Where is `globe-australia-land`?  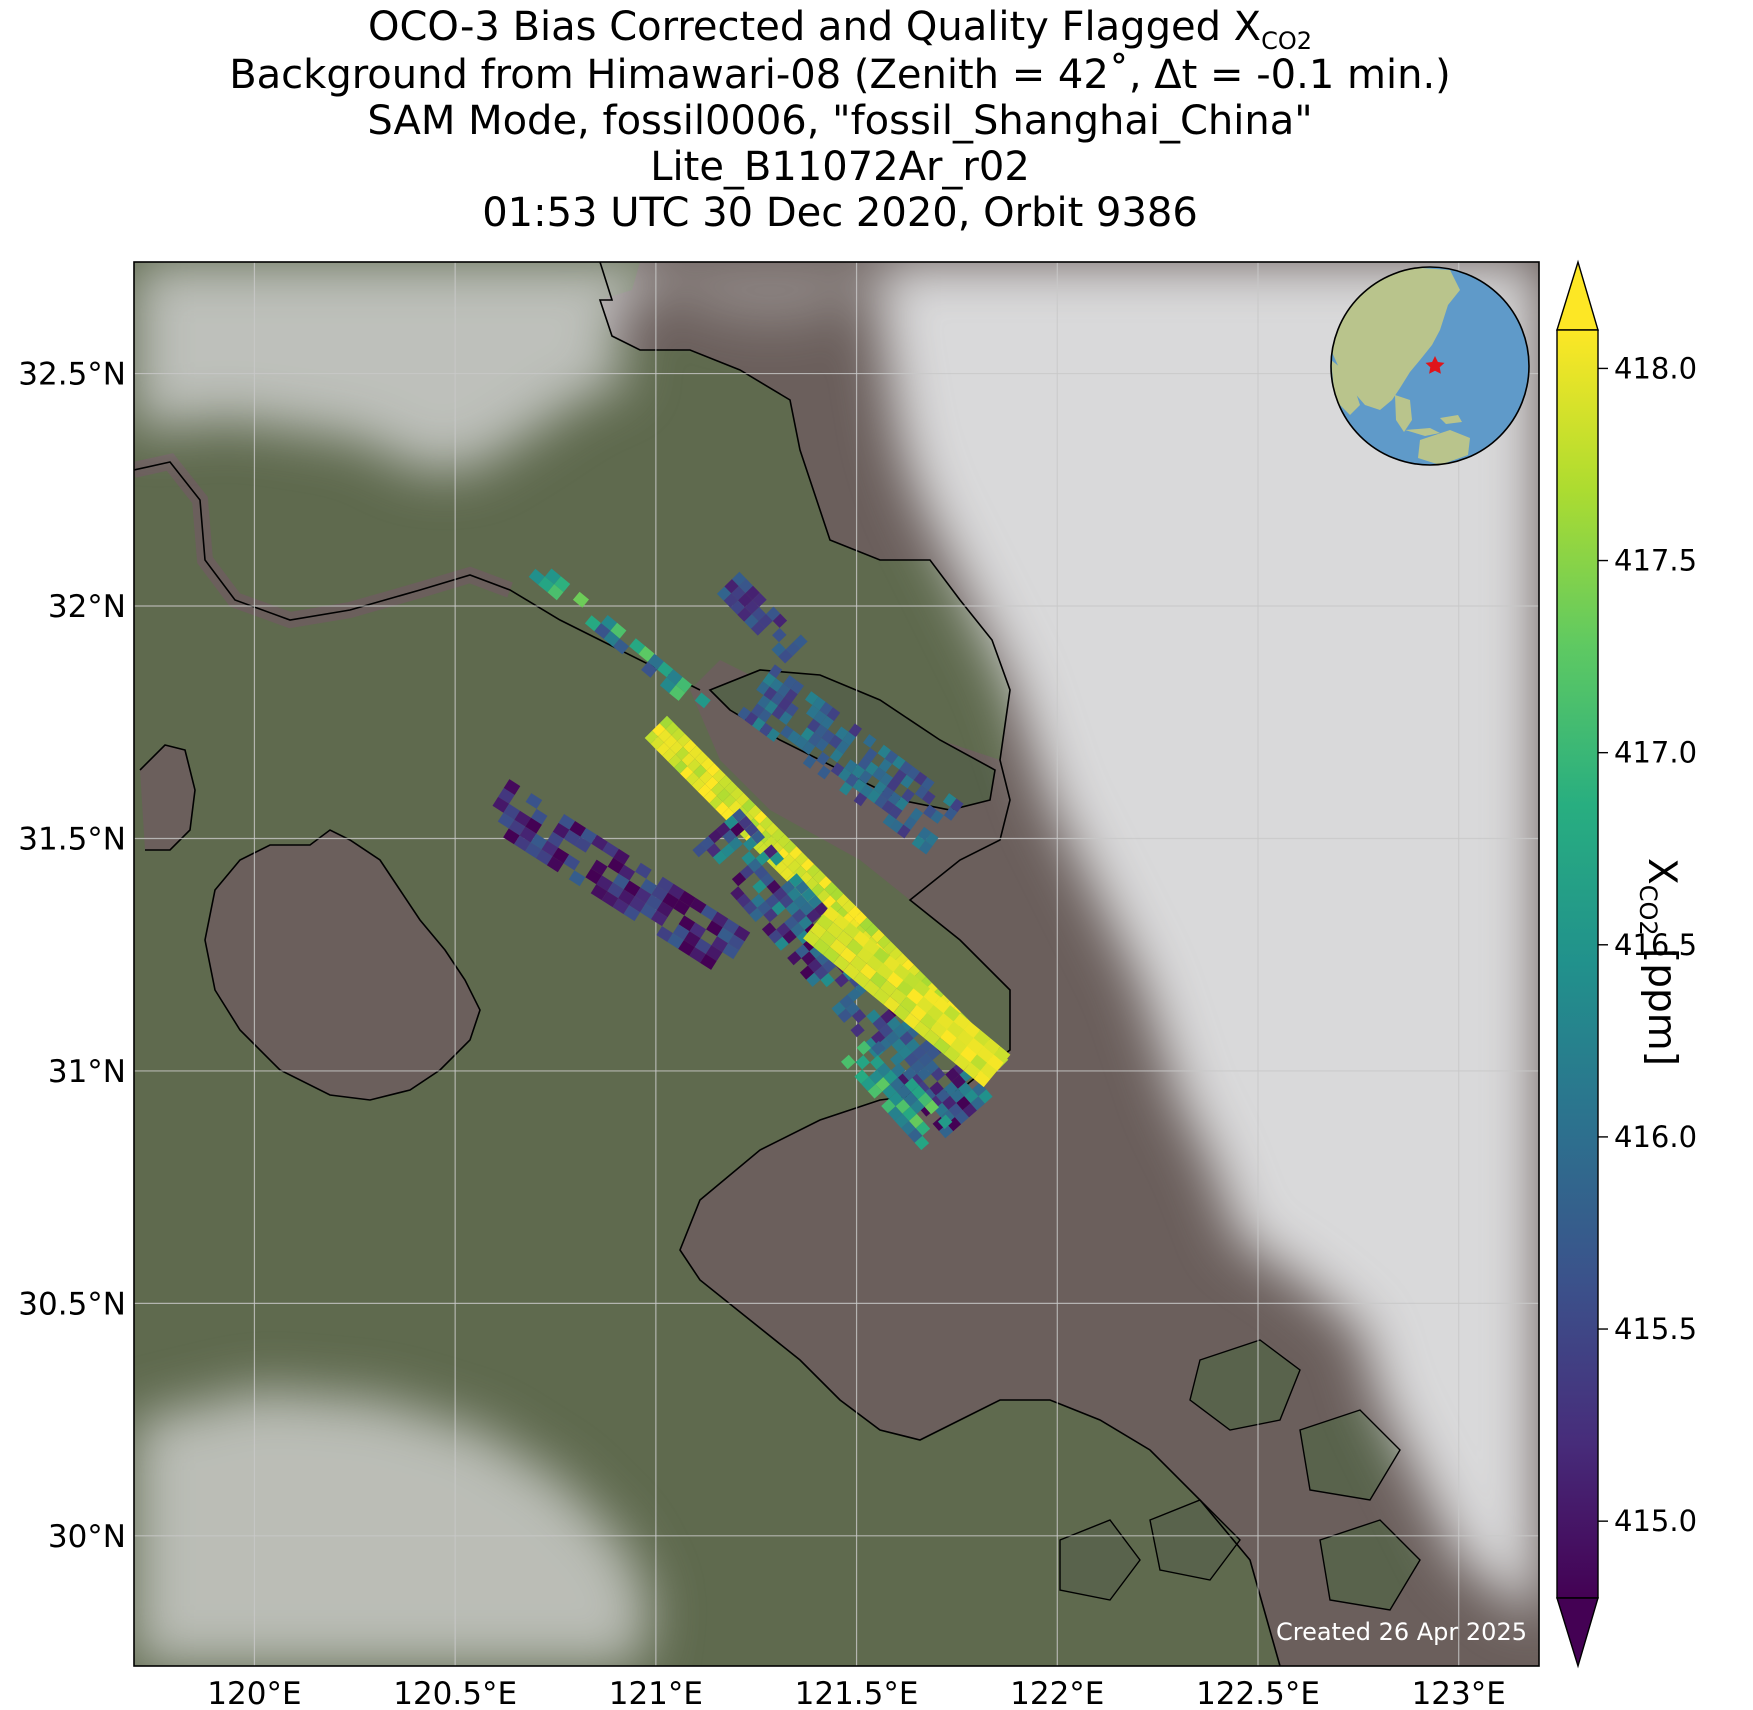
globe-australia-land is located at coordinates (1444, 447).